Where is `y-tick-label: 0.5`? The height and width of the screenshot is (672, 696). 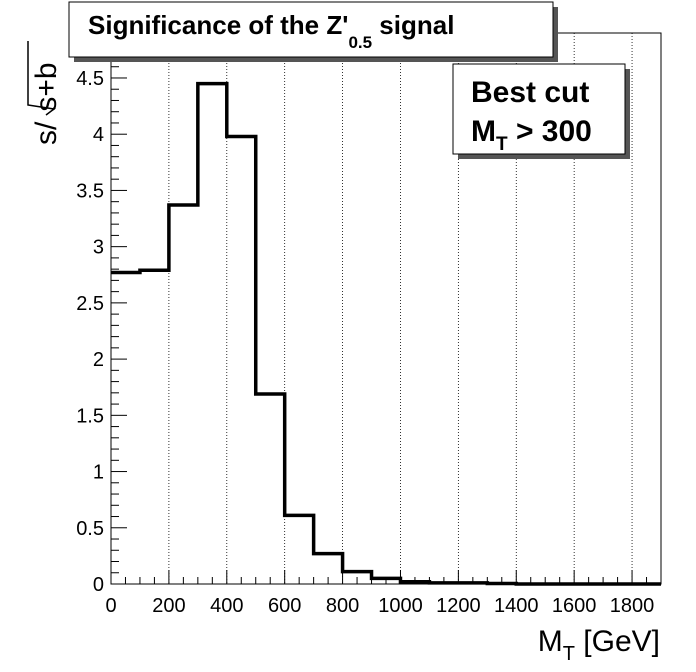
y-tick-label: 0.5 is located at coordinates (90, 529).